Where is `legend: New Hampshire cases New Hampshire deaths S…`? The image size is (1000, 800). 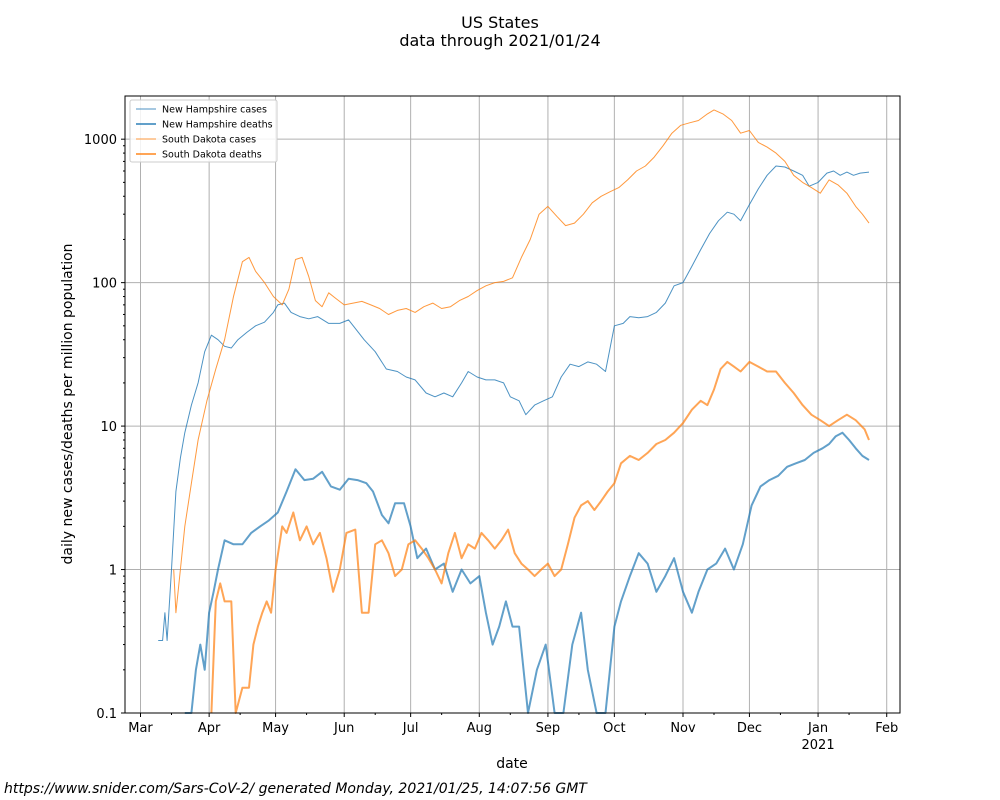
legend: New Hampshire cases New Hampshire deaths S… is located at coordinates (203, 131).